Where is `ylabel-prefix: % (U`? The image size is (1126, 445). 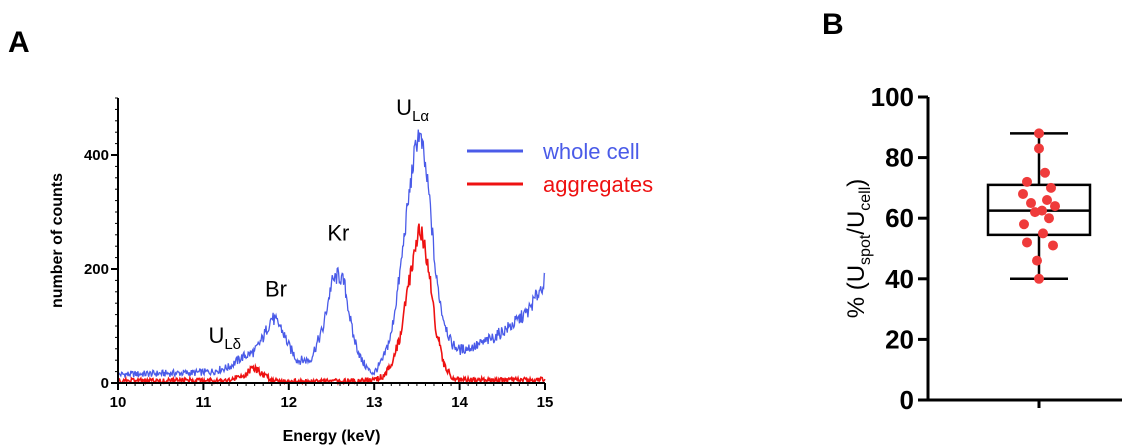
ylabel-prefix: % (U is located at coordinates (856, 291).